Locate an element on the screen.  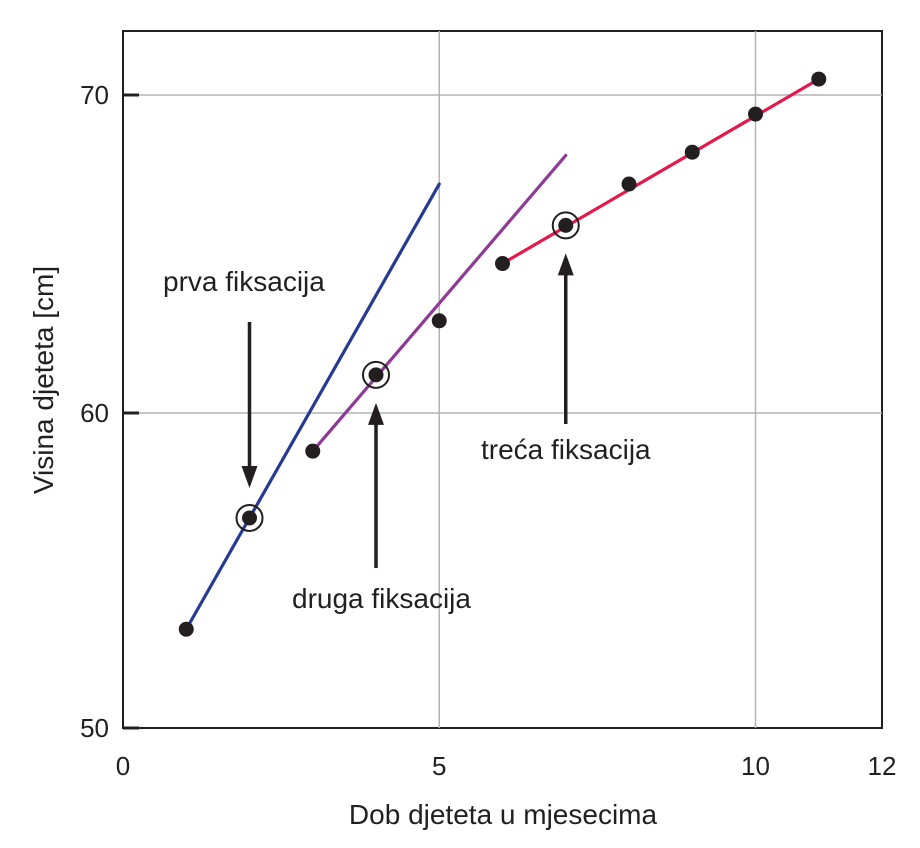
y-tick-label-50: 50 is located at coordinates (94, 728).